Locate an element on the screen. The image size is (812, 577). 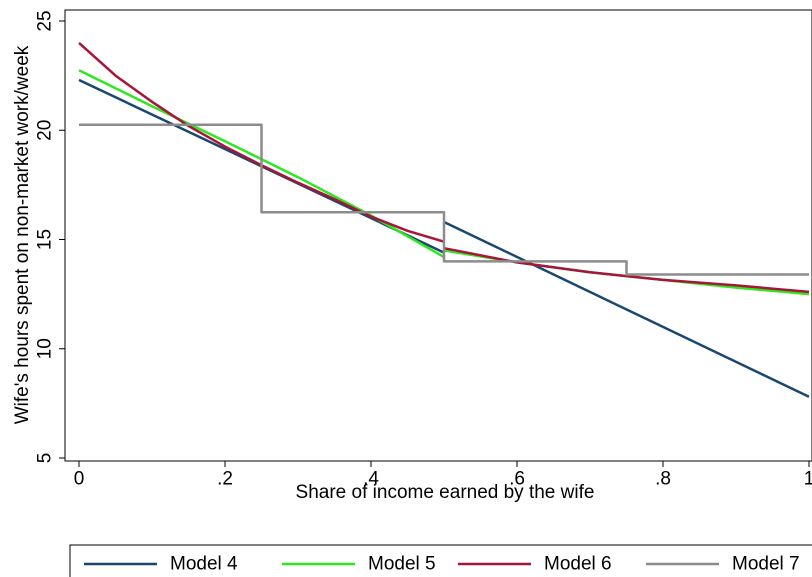
legend-label: Model 5 is located at coordinates (402, 564).